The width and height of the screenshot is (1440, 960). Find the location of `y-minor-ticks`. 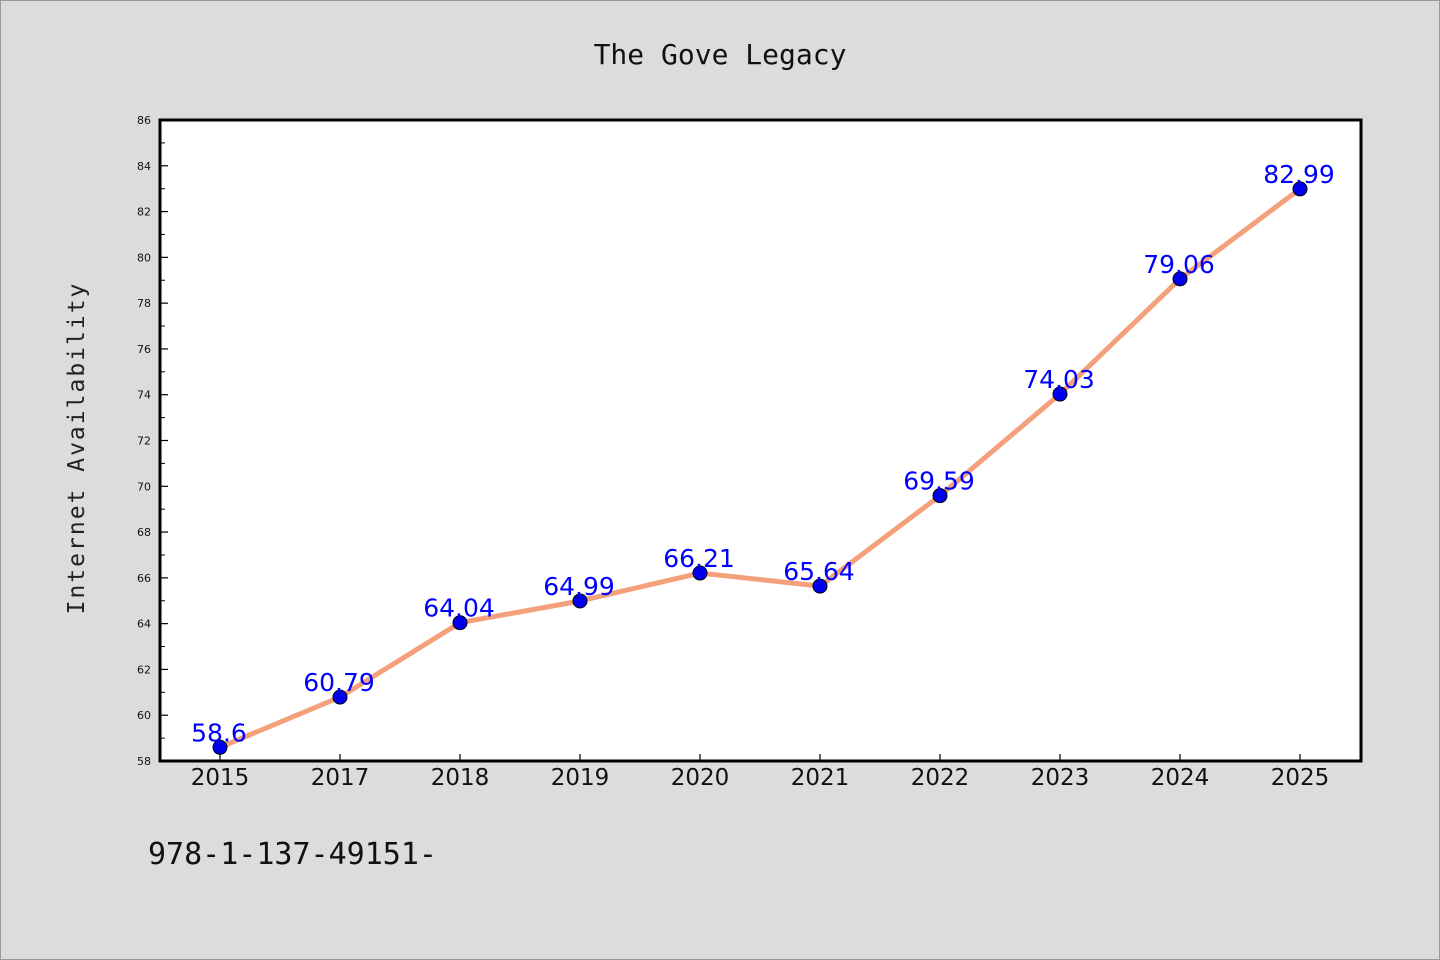

y-minor-ticks is located at coordinates (162, 440).